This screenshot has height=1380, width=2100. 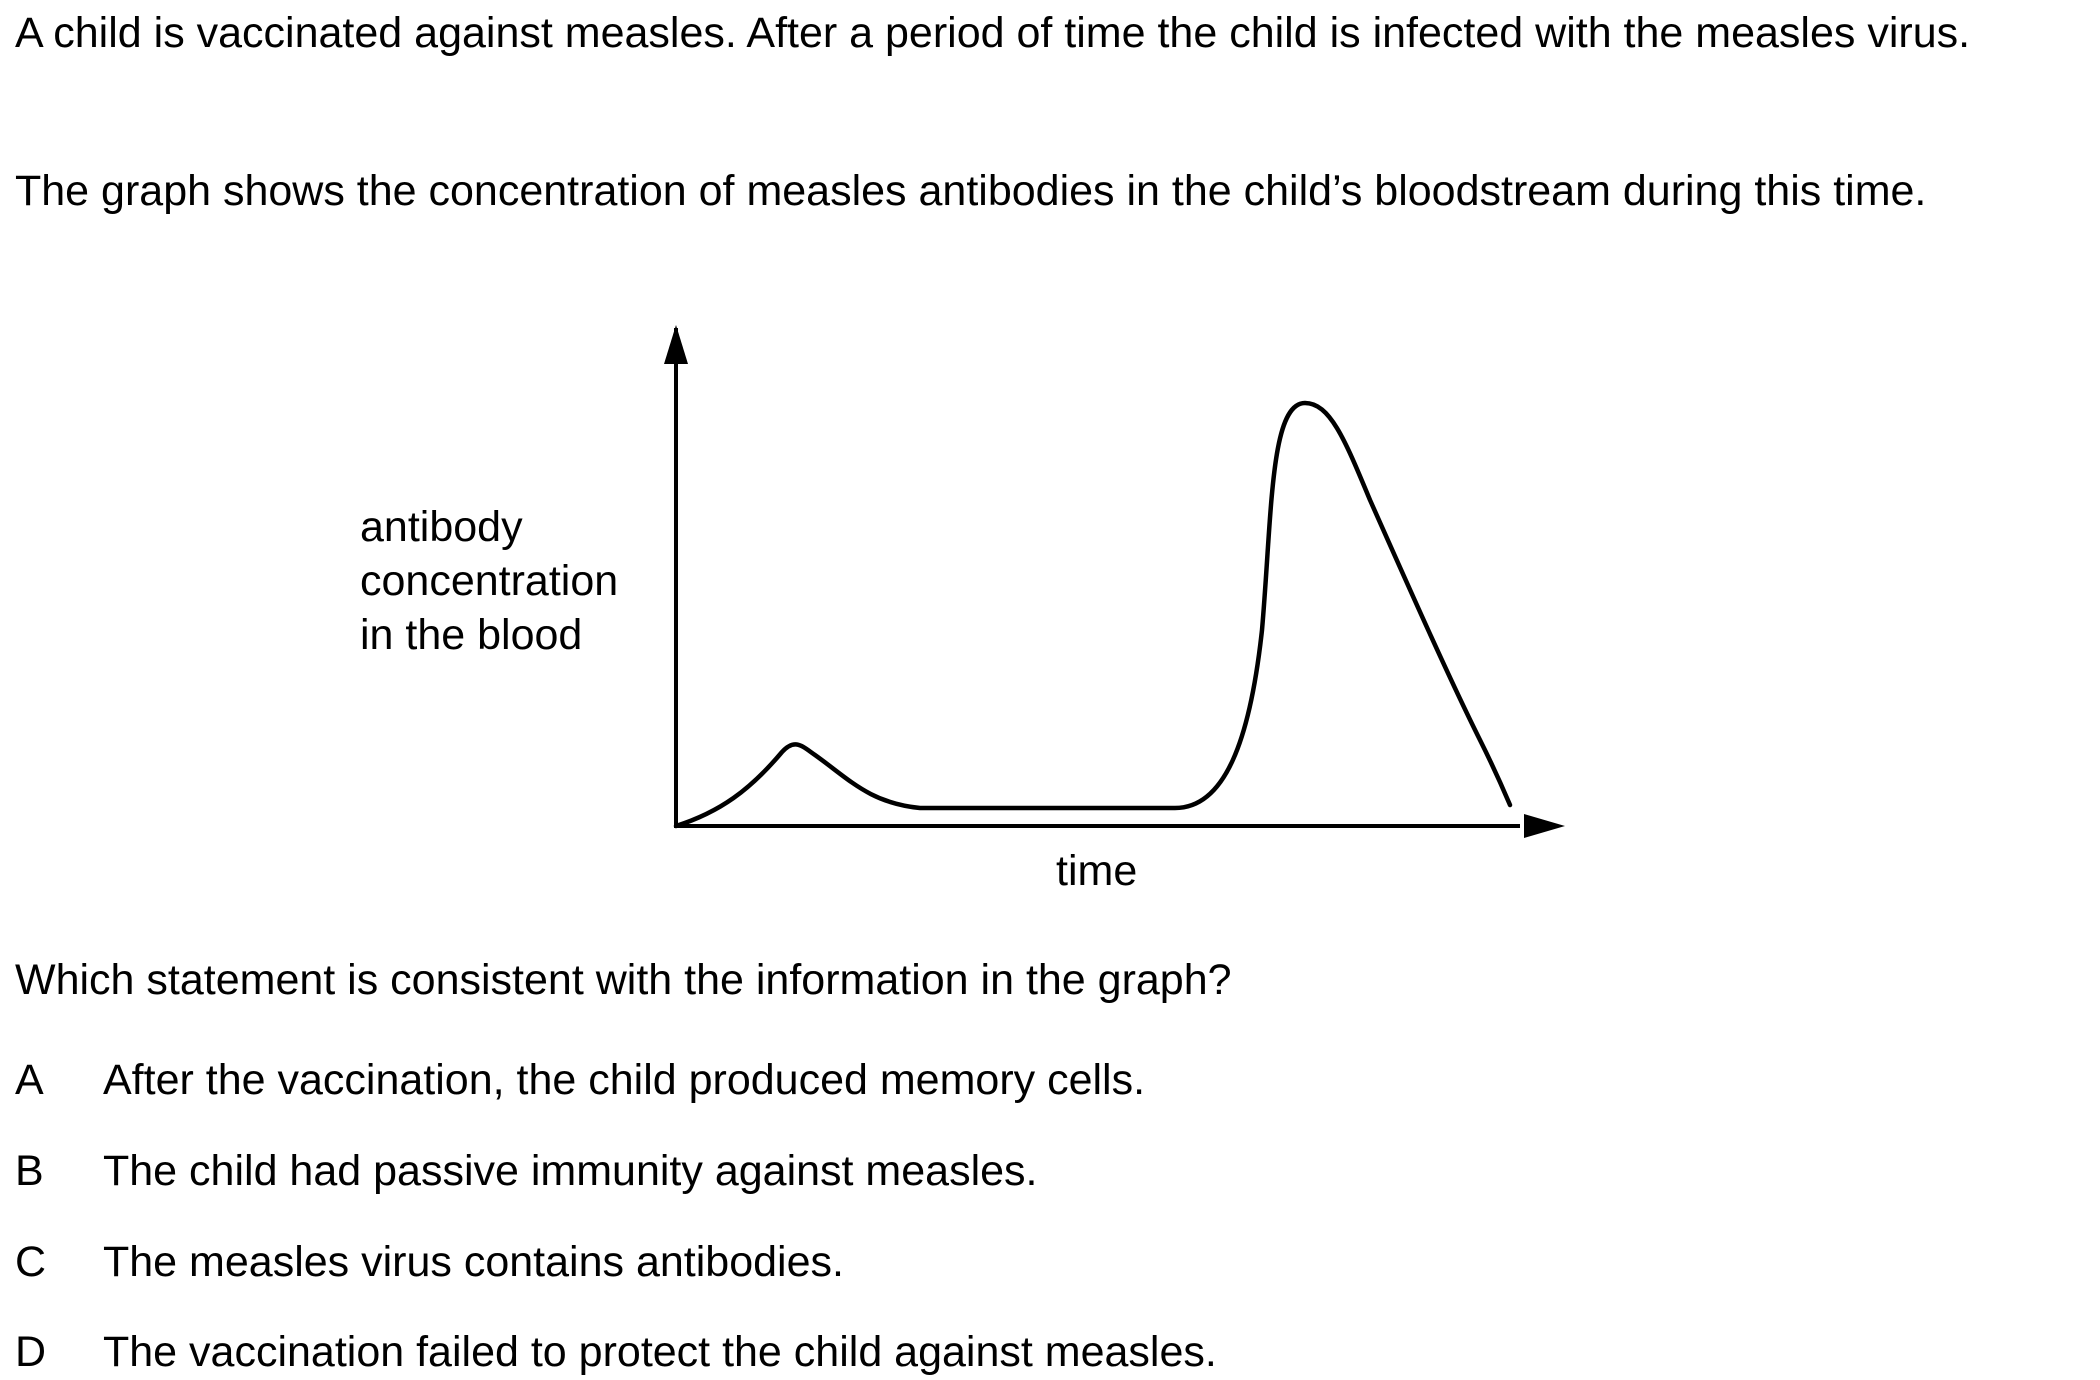 I want to click on y-axis-label: antibody concentration in the blood, so click(x=520, y=581).